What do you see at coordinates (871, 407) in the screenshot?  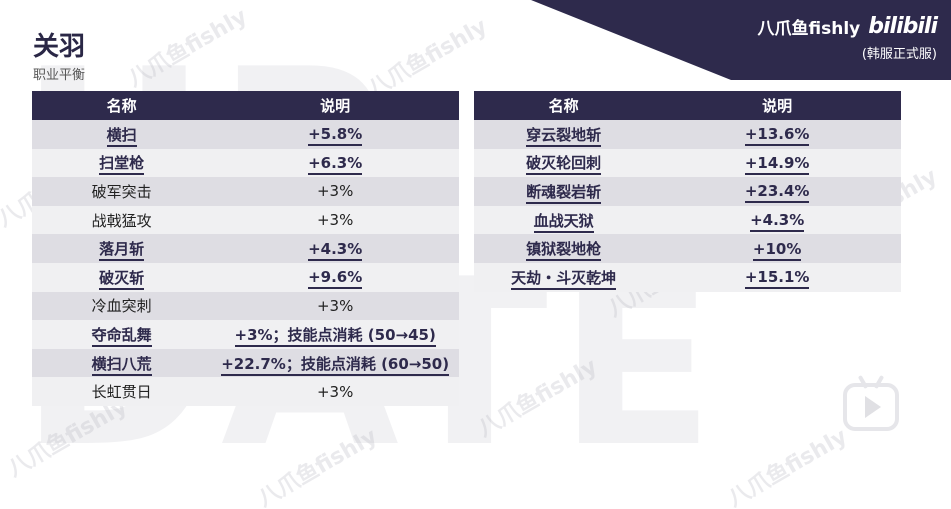 I see `video-play-icon` at bounding box center [871, 407].